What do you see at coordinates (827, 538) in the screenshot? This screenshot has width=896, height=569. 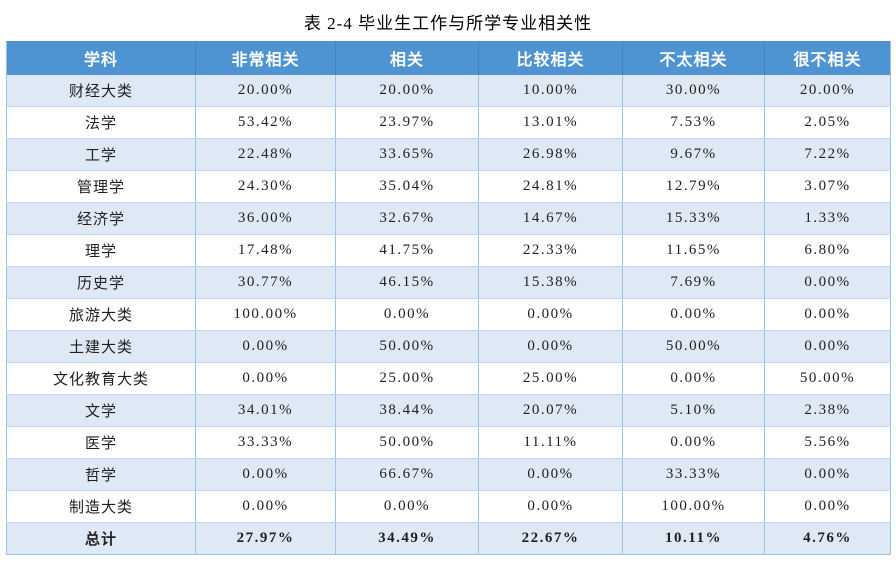 I see `total-value-cell: 4.76%` at bounding box center [827, 538].